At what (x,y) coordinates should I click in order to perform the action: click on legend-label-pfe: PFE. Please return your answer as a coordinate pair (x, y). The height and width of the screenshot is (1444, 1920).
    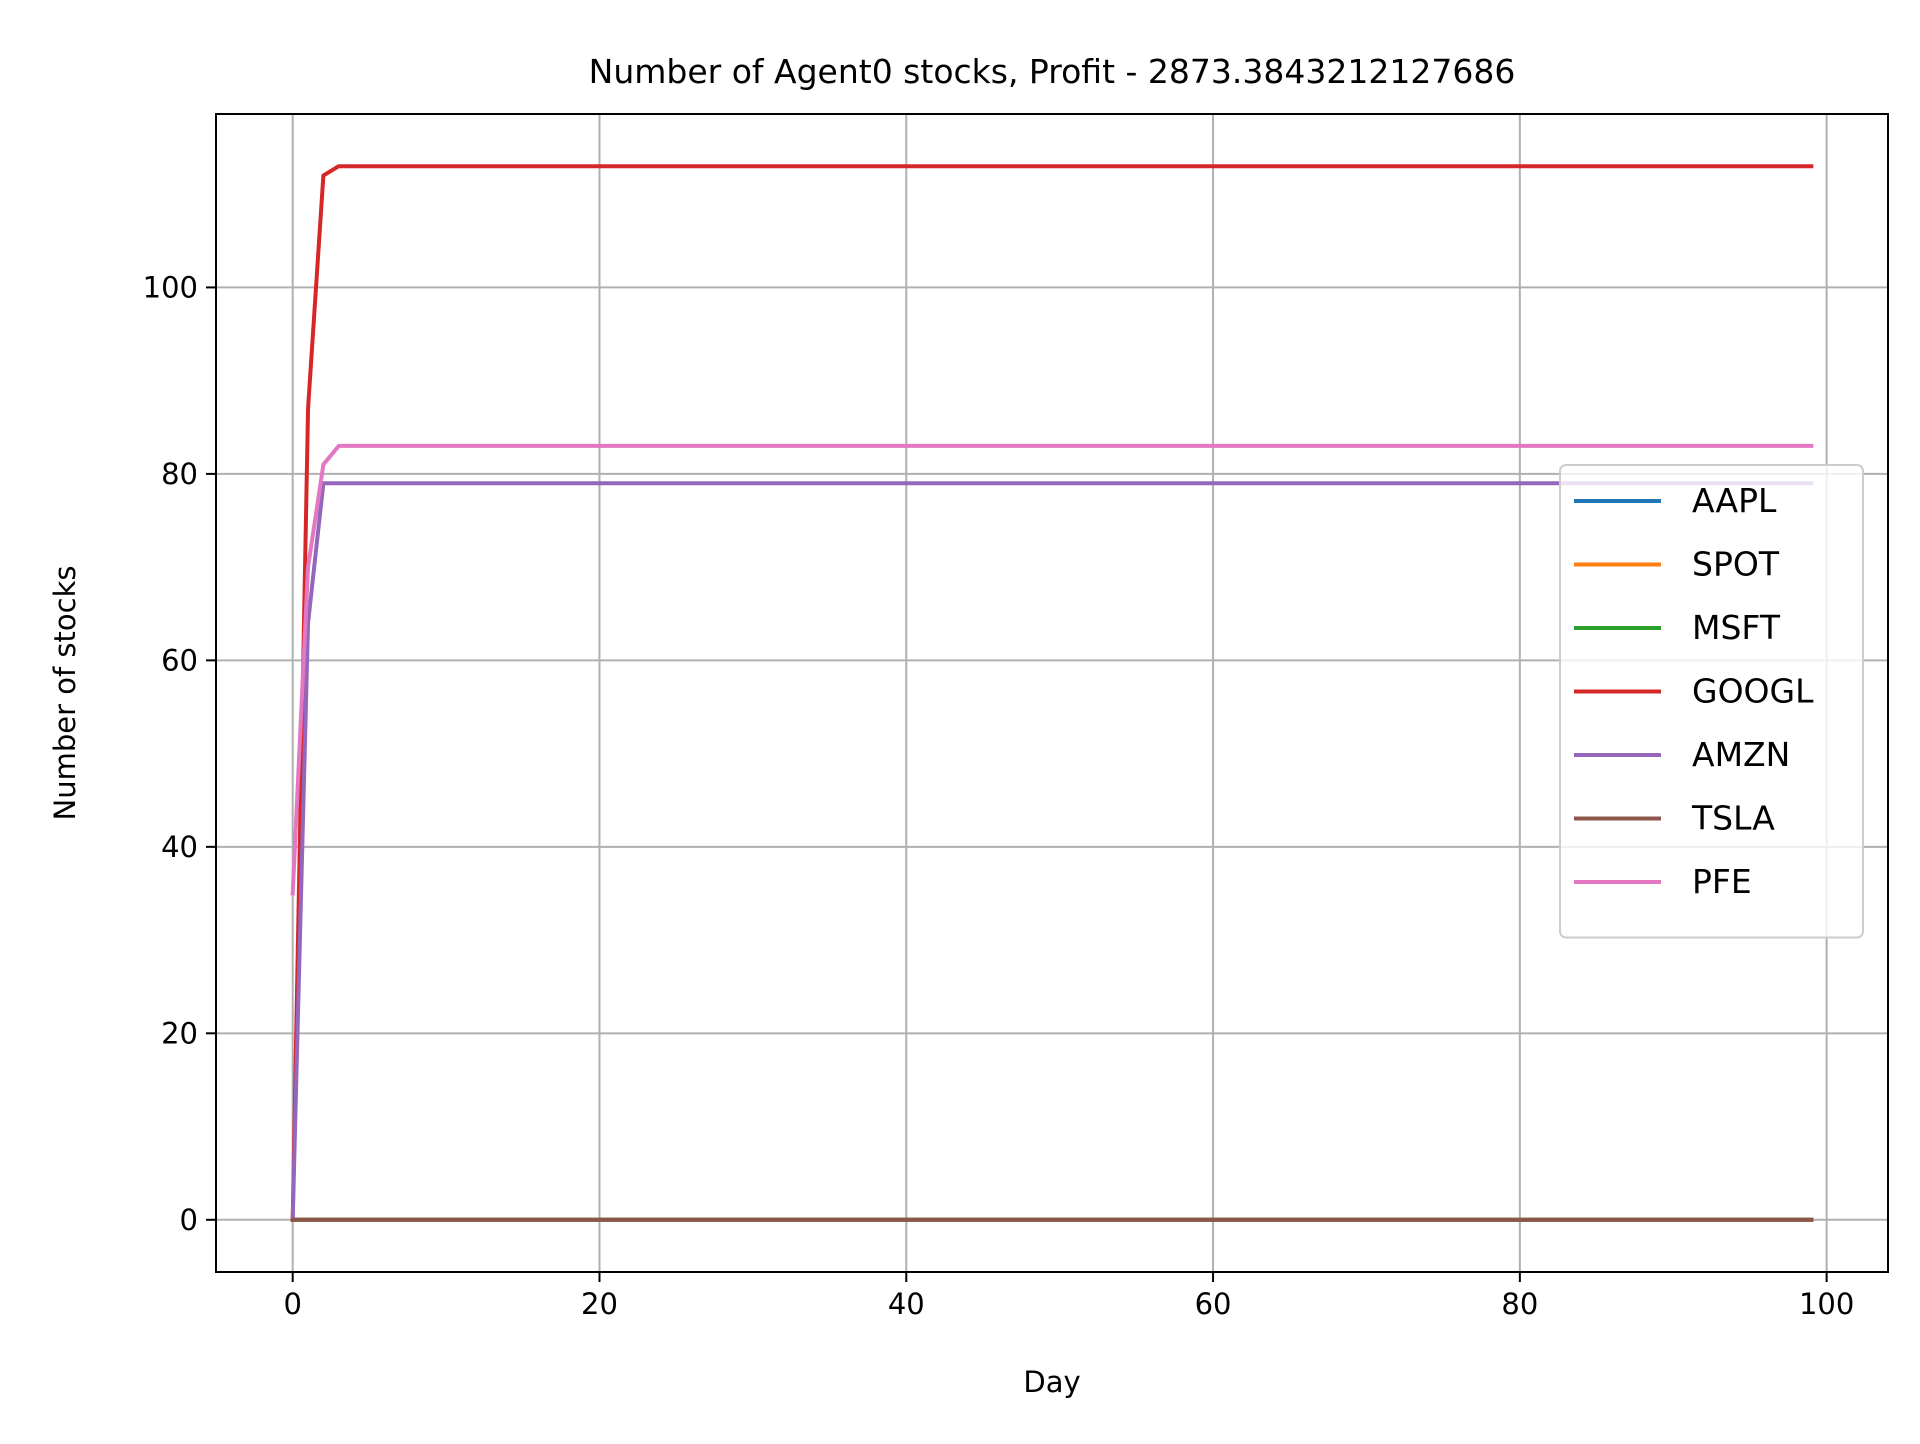
    Looking at the image, I should click on (1722, 881).